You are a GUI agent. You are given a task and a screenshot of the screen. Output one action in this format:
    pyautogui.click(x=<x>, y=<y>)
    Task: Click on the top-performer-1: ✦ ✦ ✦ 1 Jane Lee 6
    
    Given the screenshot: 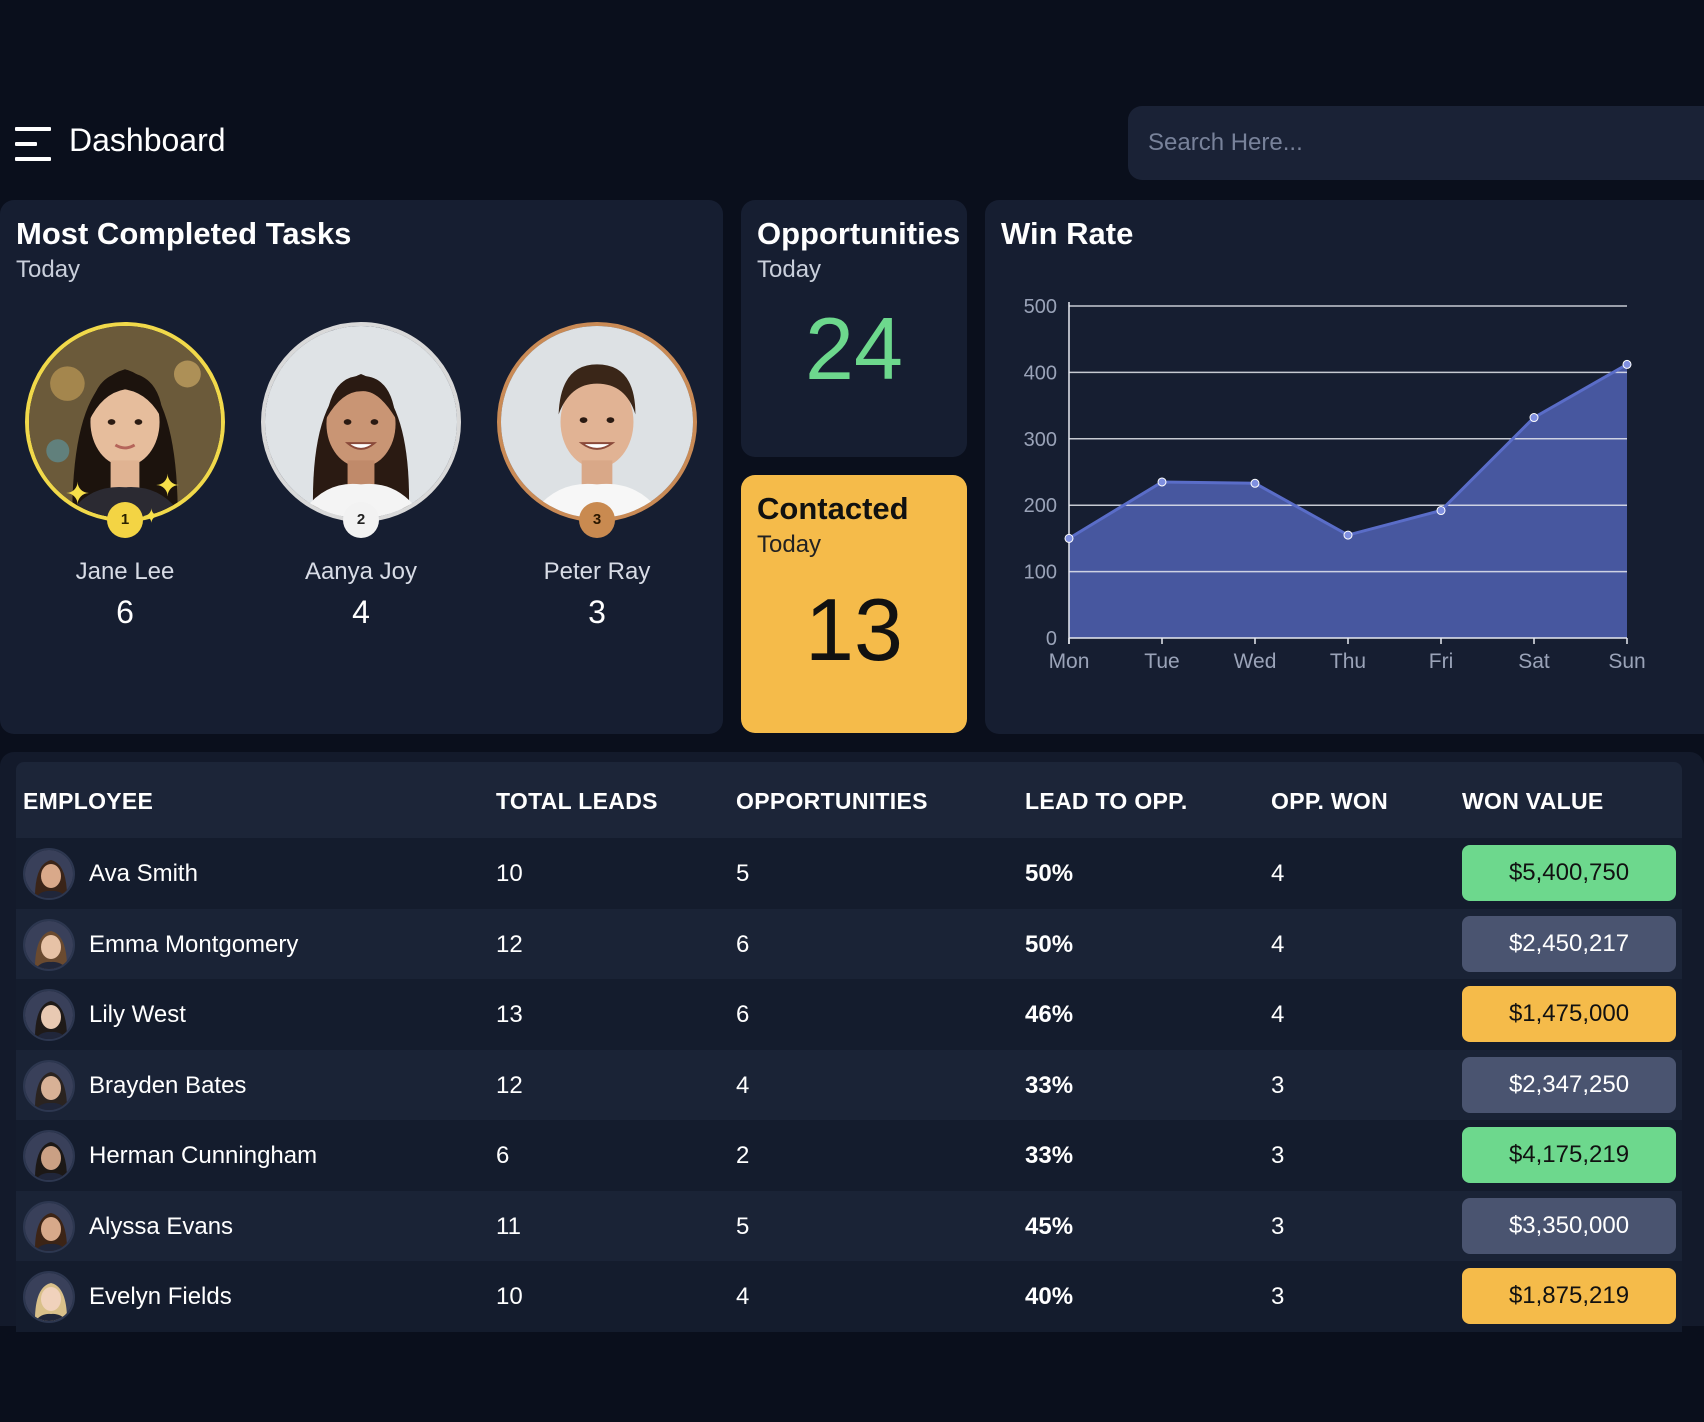 What is the action you would take?
    pyautogui.click(x=125, y=477)
    